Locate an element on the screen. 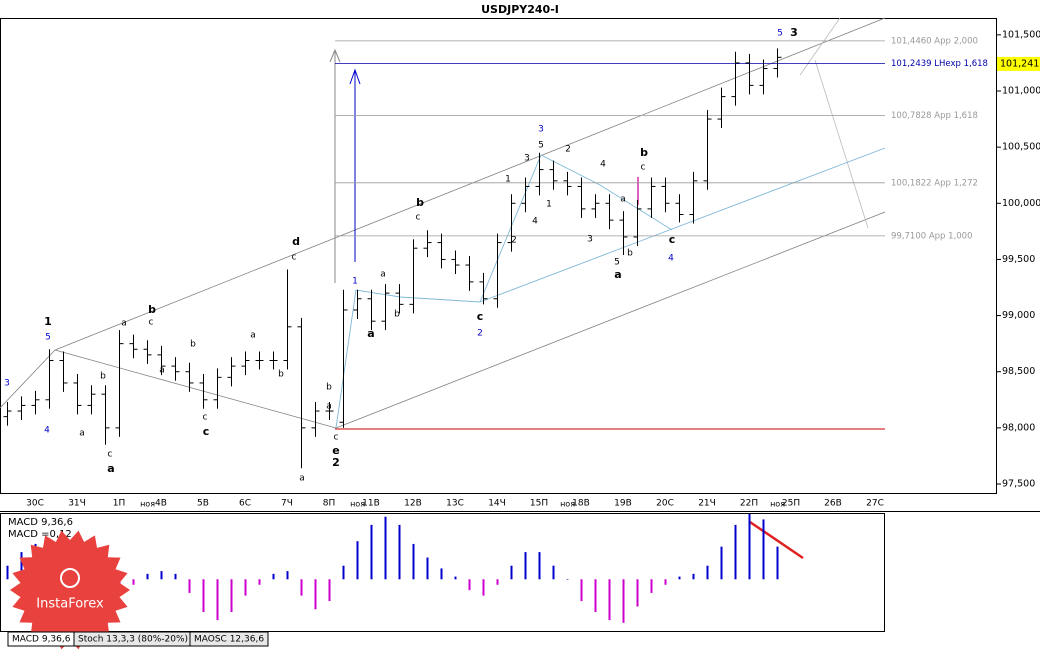 The height and width of the screenshot is (661, 1040). x-tick-label: 31Ч is located at coordinates (77, 504).